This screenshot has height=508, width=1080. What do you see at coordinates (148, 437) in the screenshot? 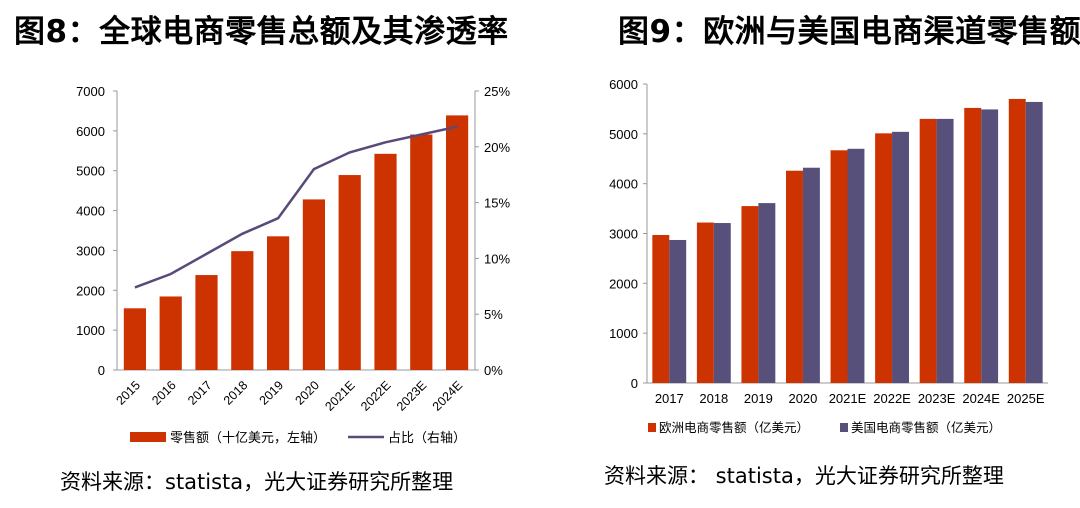
I see `legend-bar-swatch` at bounding box center [148, 437].